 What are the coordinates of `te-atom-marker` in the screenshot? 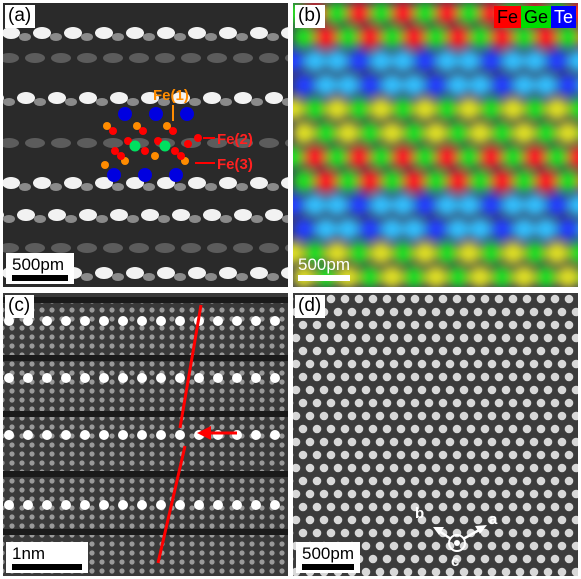 It's located at (187, 114).